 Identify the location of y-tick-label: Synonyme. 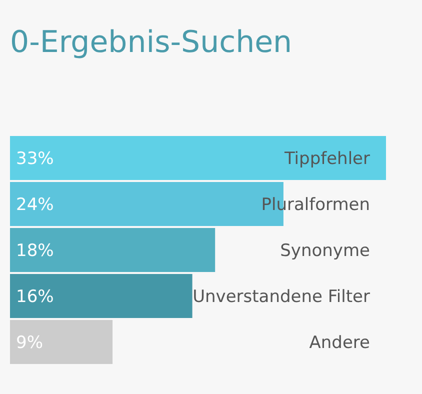
(325, 250).